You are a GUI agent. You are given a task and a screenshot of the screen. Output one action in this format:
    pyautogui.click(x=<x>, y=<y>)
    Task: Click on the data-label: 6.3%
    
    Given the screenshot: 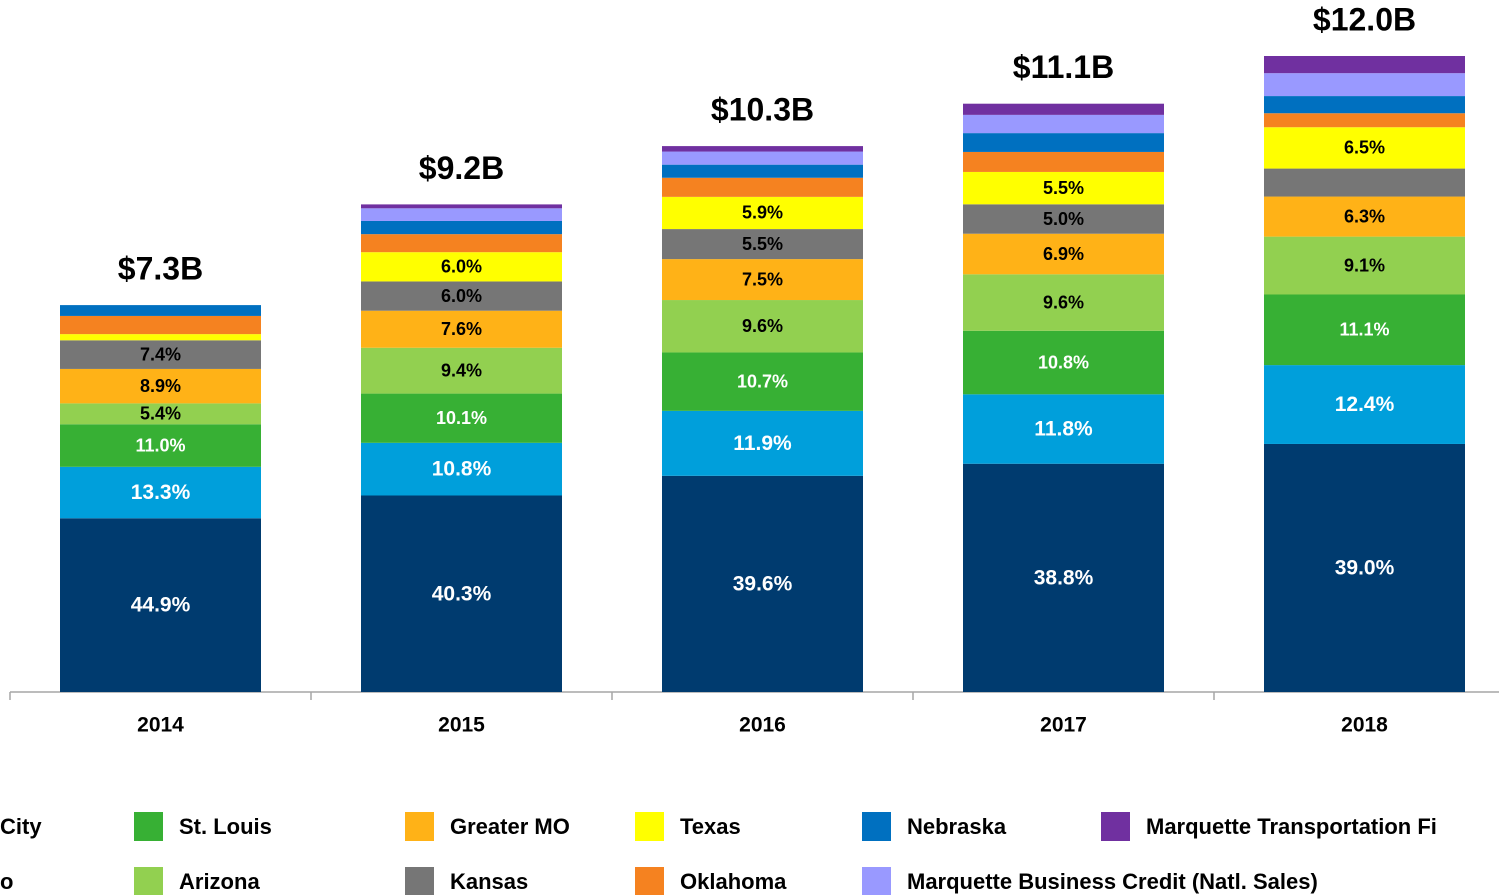 What is the action you would take?
    pyautogui.click(x=1364, y=216)
    